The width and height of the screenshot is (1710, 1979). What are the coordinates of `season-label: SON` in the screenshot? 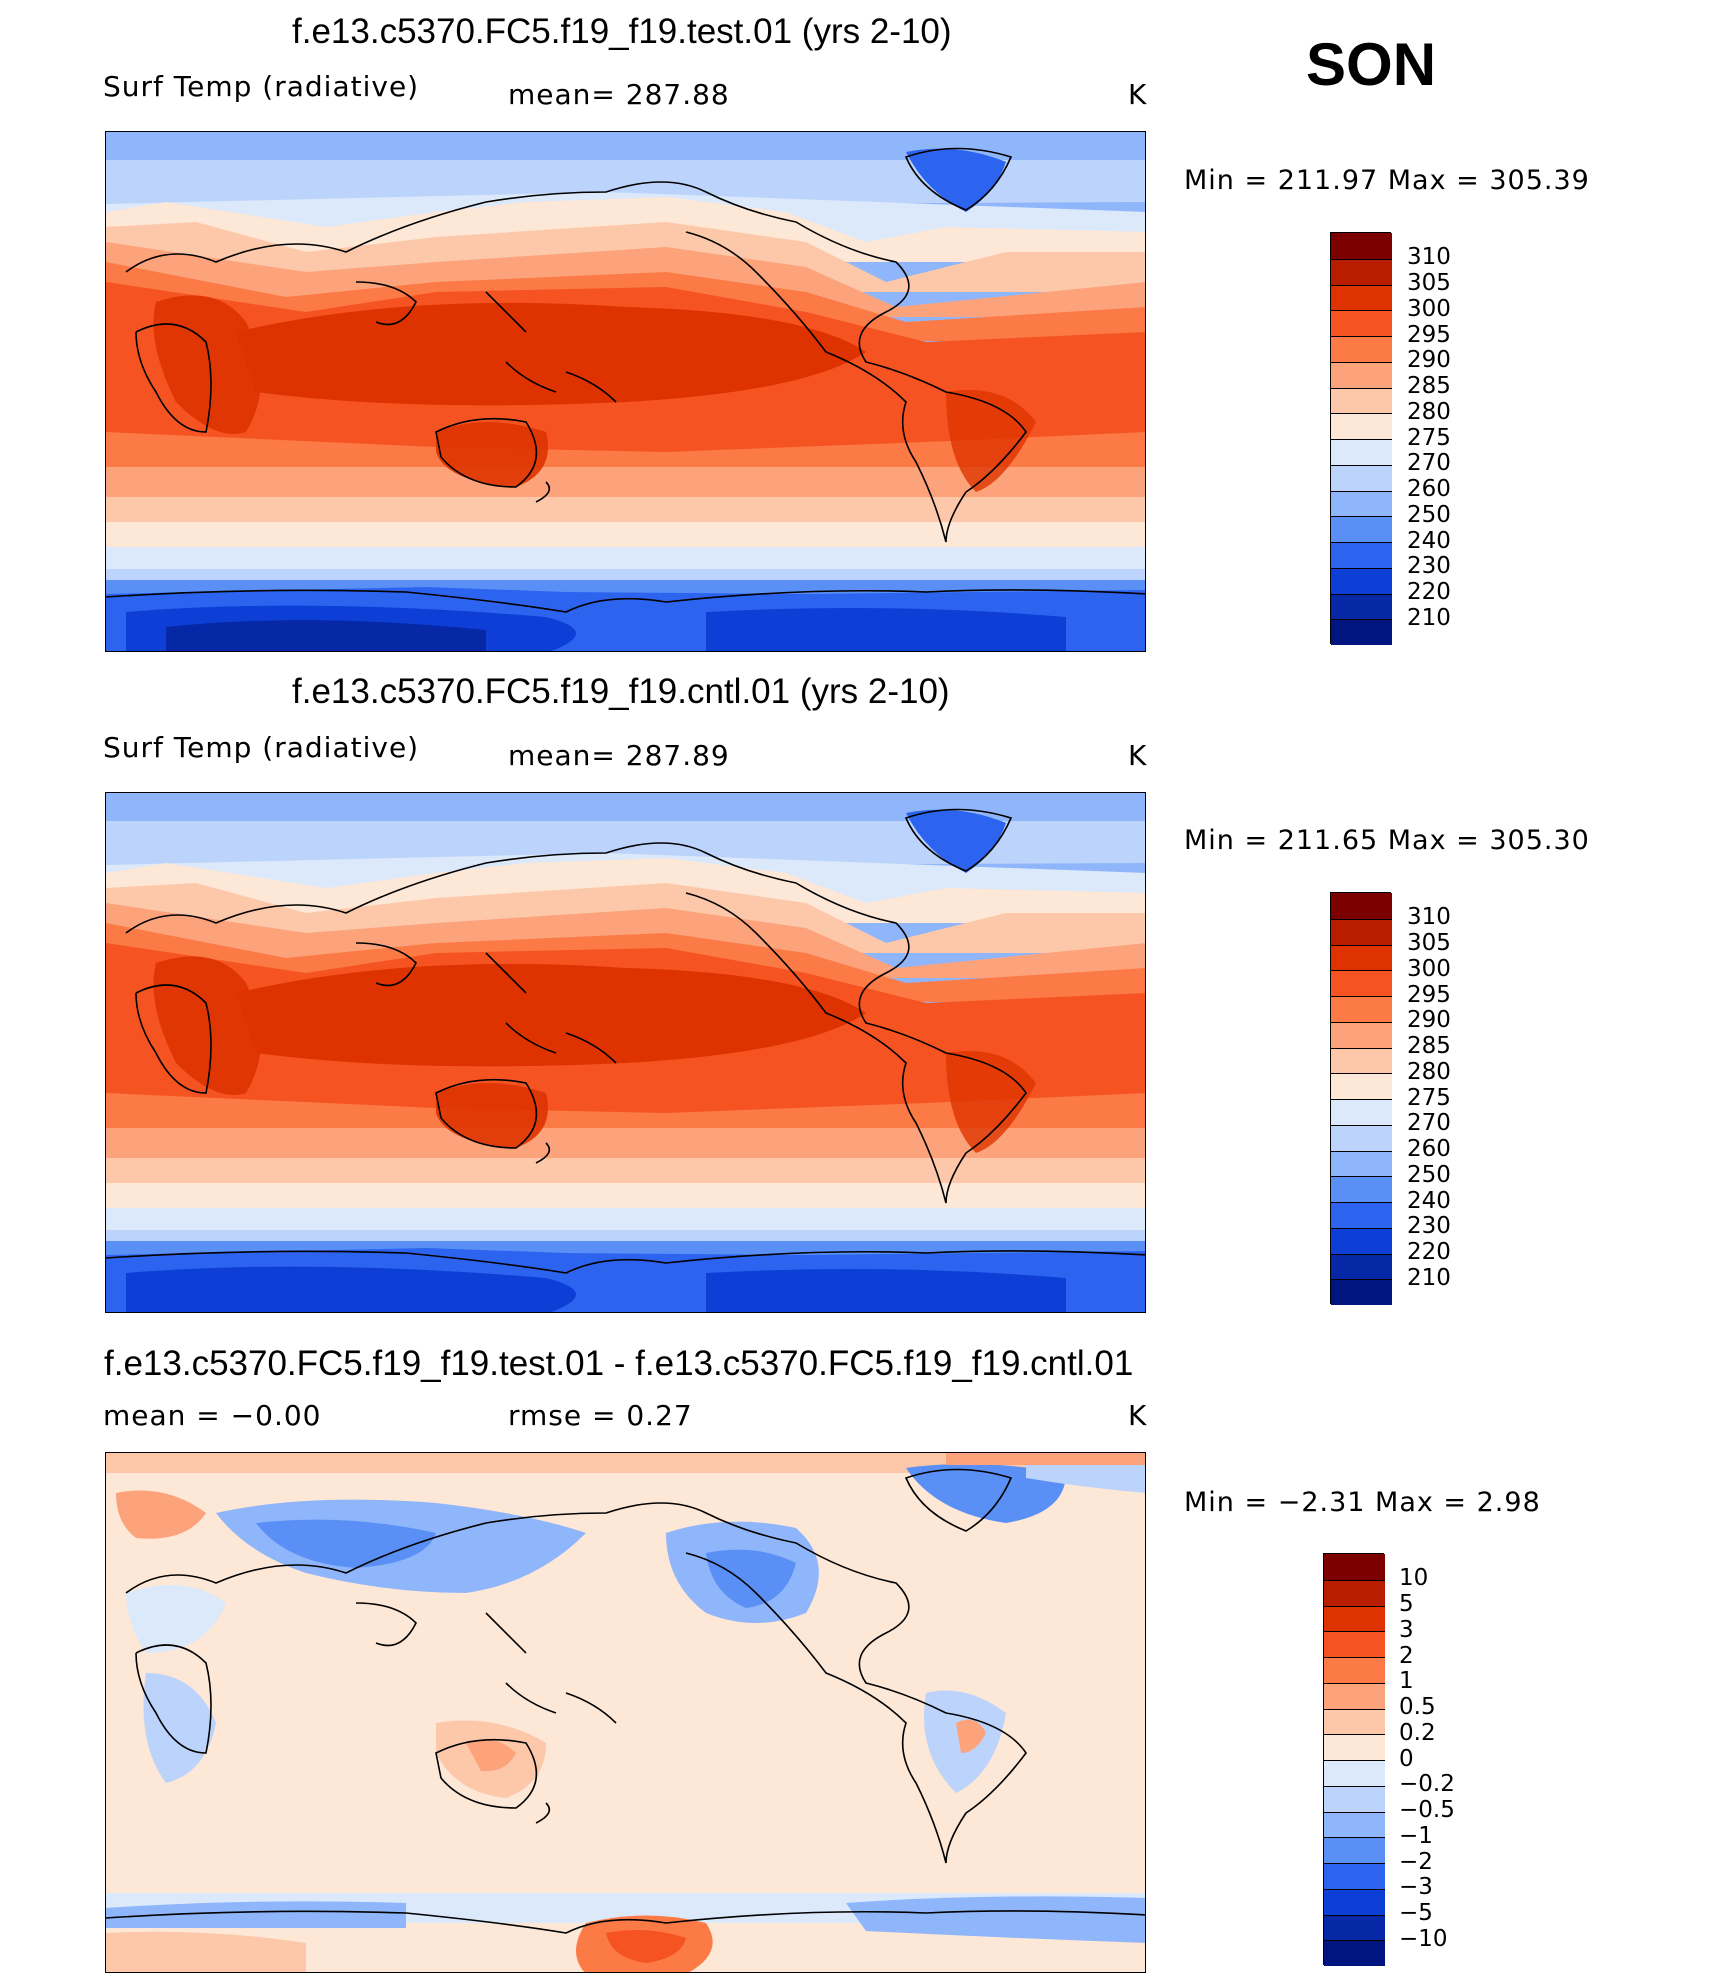 It's located at (1371, 64).